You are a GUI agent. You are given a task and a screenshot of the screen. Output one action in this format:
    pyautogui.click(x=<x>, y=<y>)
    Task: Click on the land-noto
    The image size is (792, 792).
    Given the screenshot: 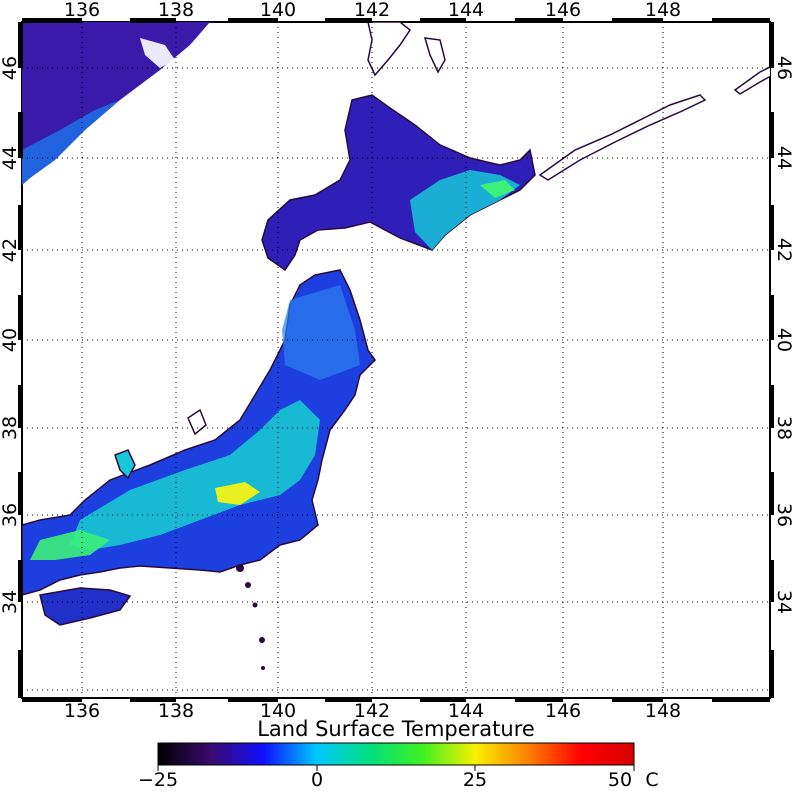 What is the action you would take?
    pyautogui.click(x=125, y=464)
    